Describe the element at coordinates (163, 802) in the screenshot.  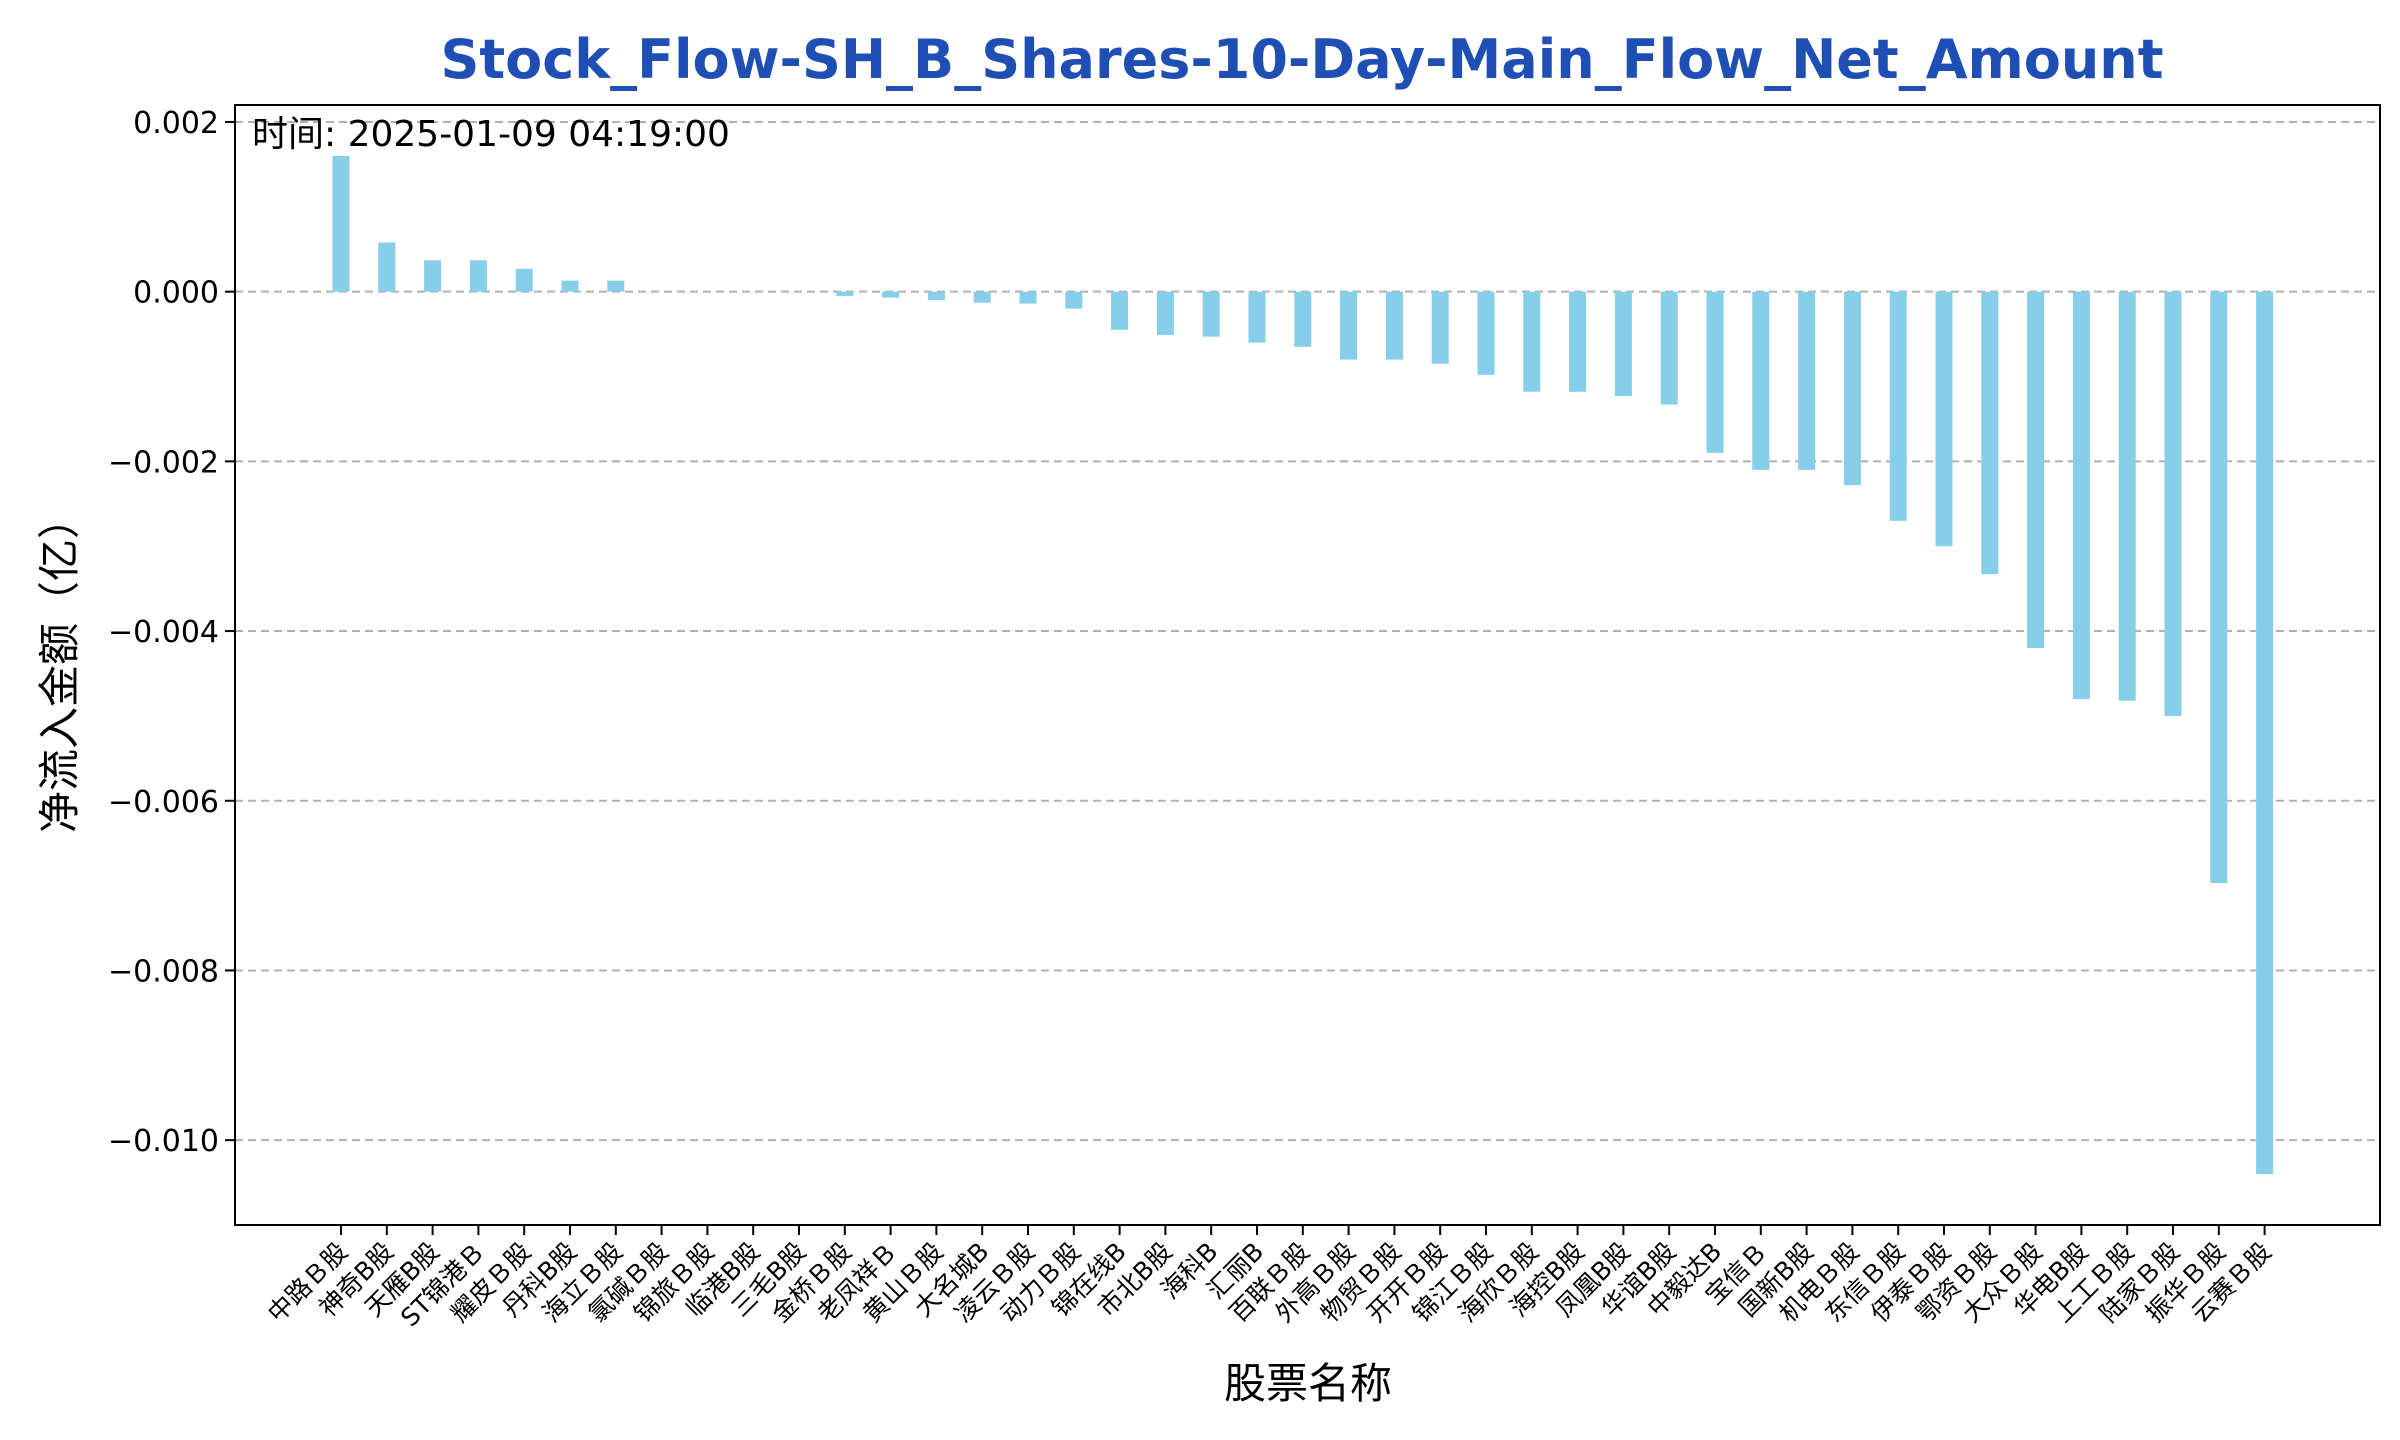
I see `y-tick-label: −0.006` at that location.